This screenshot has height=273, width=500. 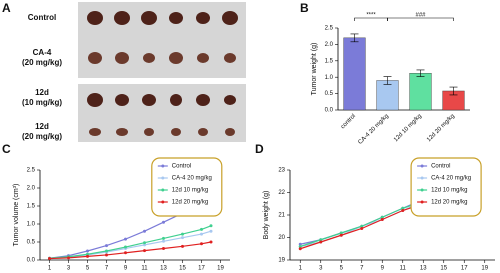 What do you see at coordinates (190, 203) in the screenshot?
I see `legend-label: 12d 20 mg/kg` at bounding box center [190, 203].